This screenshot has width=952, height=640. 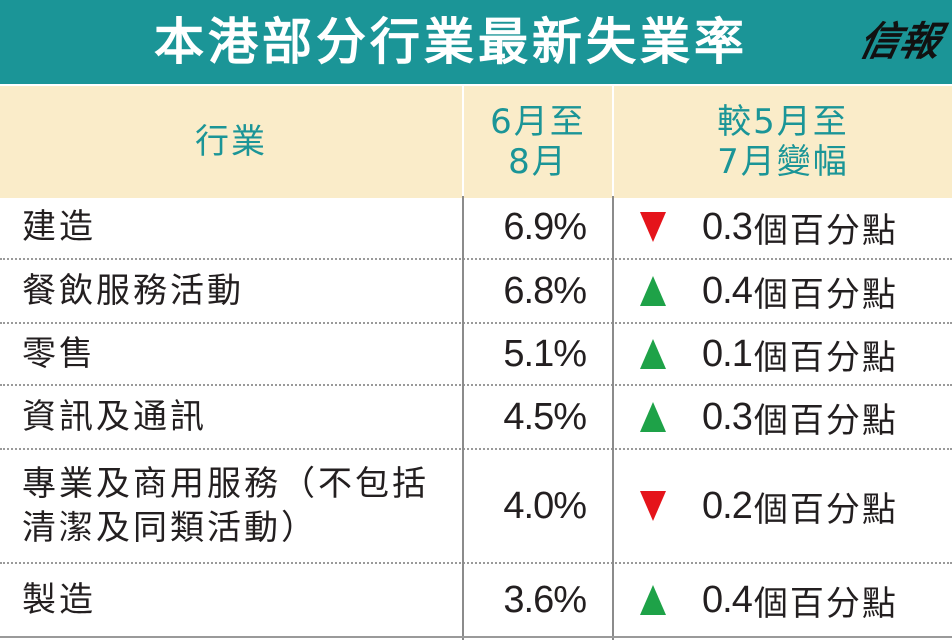 I want to click on unemployment-rate: 6.9%, so click(x=545, y=226).